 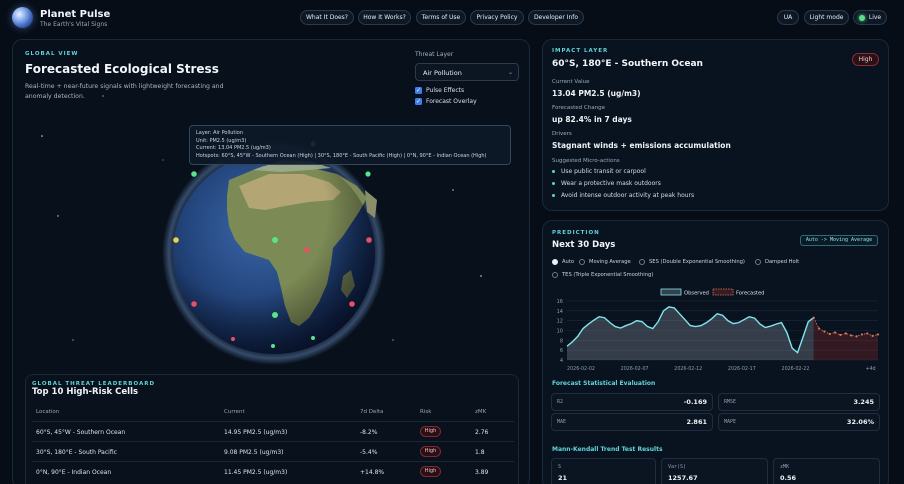 I want to click on threat-layer-select: Air Pollution ⌄, so click(x=467, y=72).